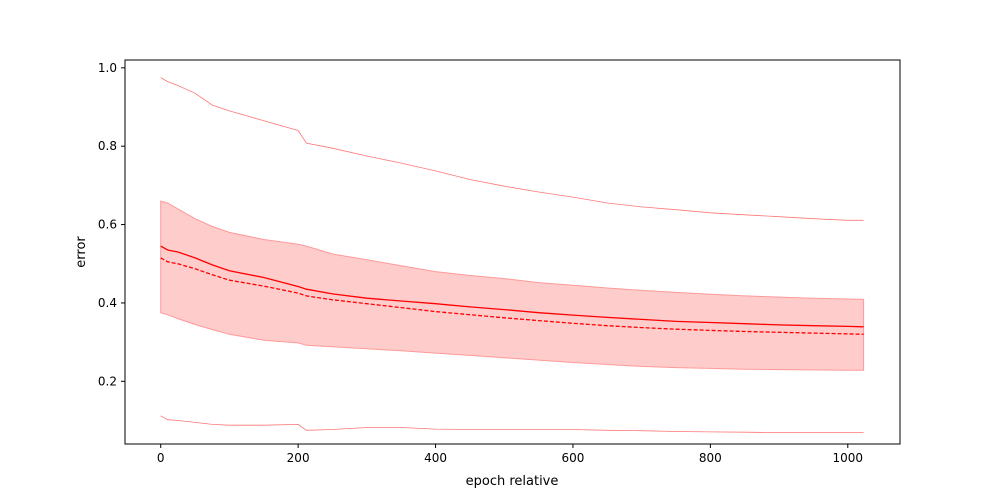  What do you see at coordinates (298, 458) in the screenshot?
I see `x-tick-label: 200` at bounding box center [298, 458].